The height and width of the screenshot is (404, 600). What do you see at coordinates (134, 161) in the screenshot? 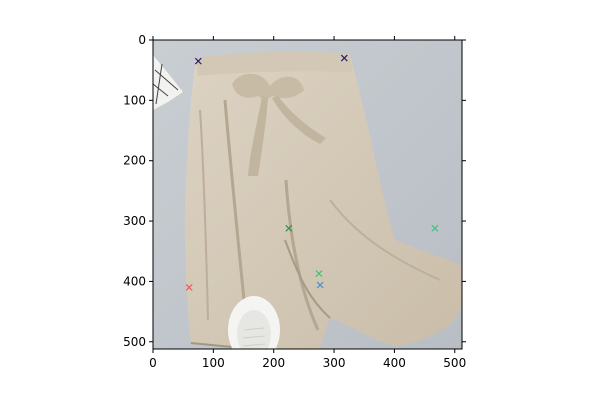
I see `y-tick-label: 200` at bounding box center [134, 161].